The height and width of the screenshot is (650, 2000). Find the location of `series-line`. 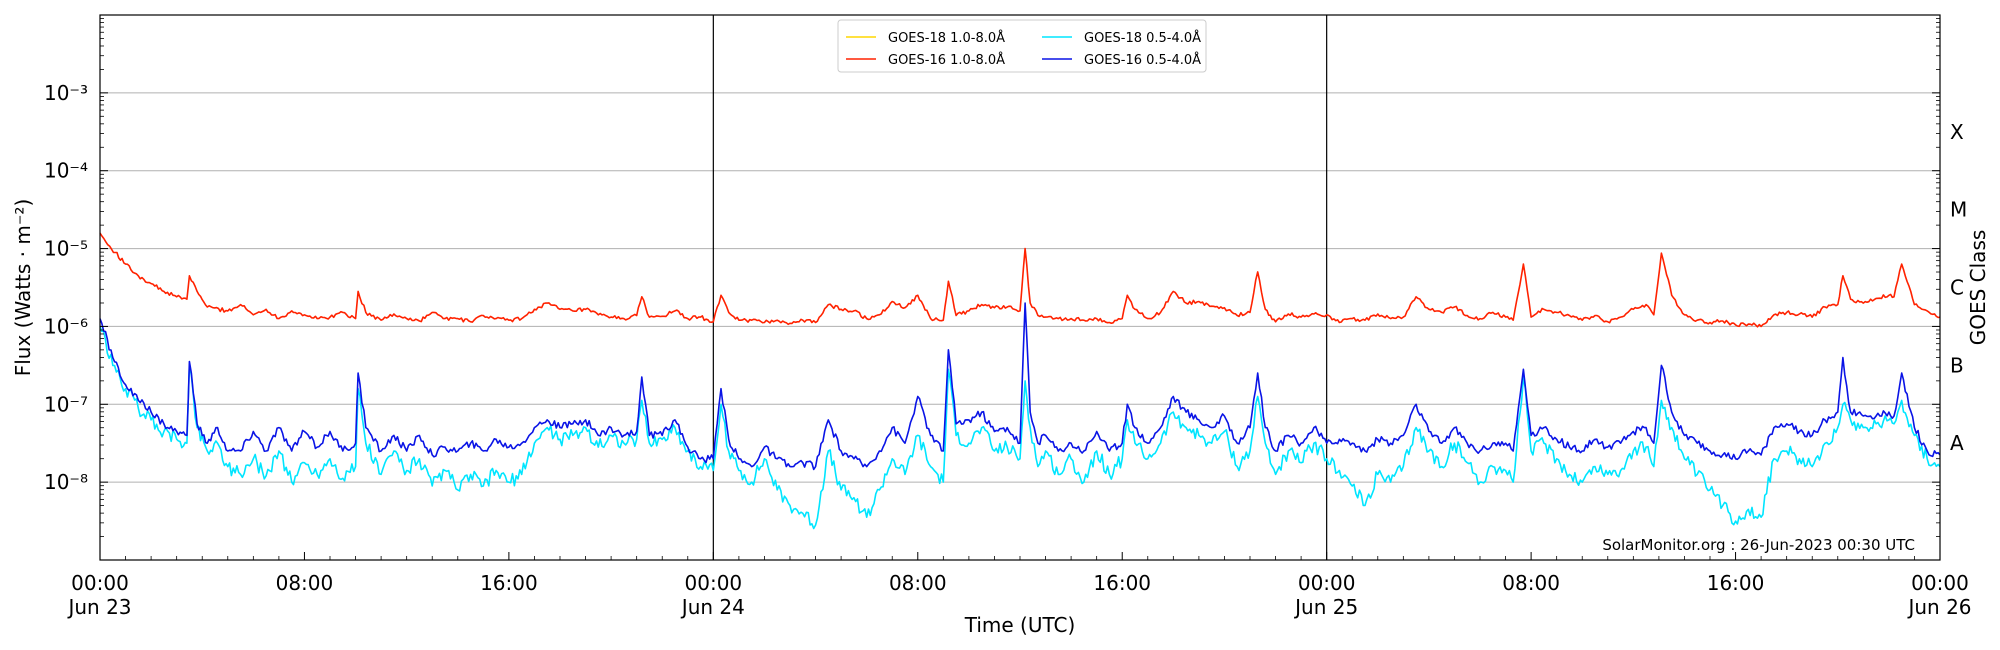

series-line is located at coordinates (1020, 280).